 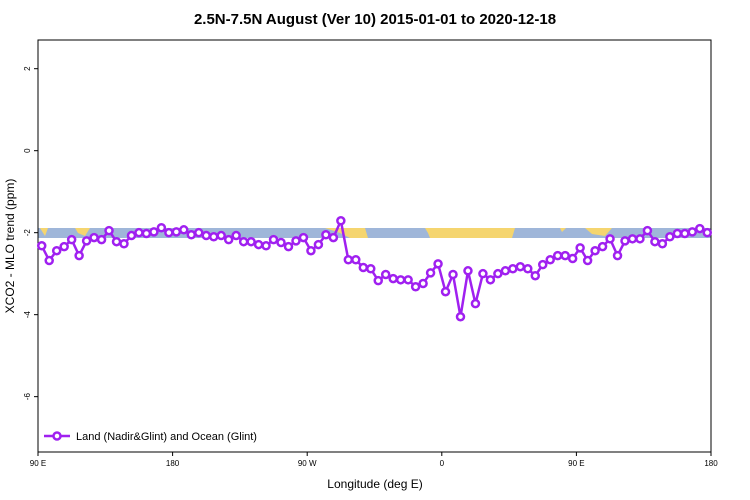 What do you see at coordinates (374, 484) in the screenshot?
I see `x-axis-label: Longitude (deg E)` at bounding box center [374, 484].